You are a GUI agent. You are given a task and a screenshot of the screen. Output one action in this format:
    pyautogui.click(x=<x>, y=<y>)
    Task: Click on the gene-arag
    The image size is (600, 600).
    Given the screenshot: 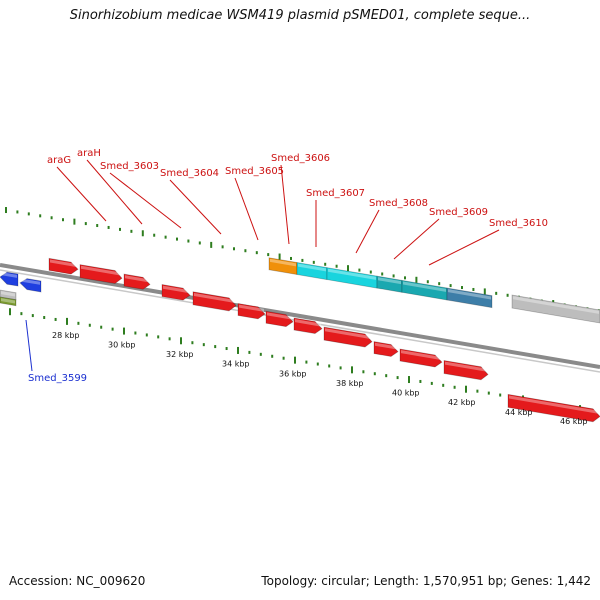 What is the action you would take?
    pyautogui.click(x=63, y=266)
    